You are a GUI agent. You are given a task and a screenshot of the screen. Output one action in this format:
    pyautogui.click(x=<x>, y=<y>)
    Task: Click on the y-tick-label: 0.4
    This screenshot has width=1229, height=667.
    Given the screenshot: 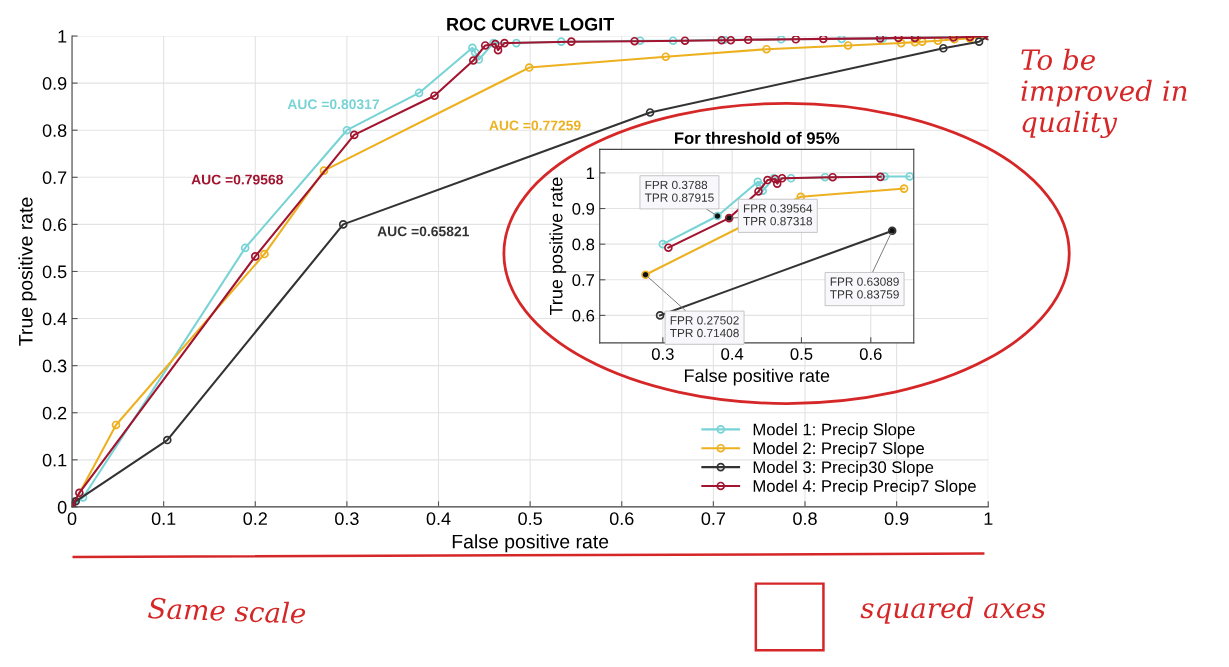 What is the action you would take?
    pyautogui.click(x=54, y=319)
    